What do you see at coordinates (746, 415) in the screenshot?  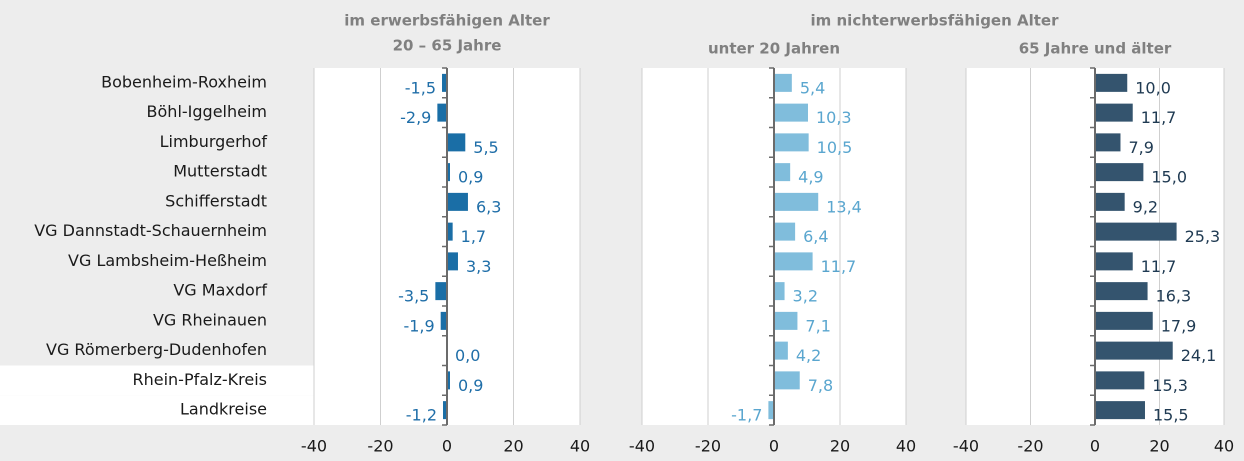 I see `value-label: -1,7` at bounding box center [746, 415].